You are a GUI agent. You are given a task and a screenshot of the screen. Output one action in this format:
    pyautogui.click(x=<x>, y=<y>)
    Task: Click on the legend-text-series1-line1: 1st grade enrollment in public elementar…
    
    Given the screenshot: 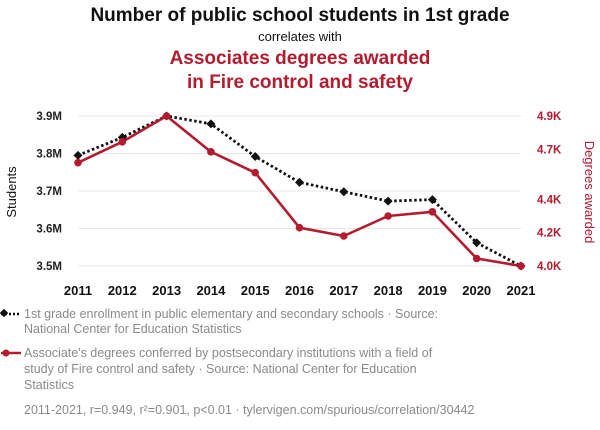 What is the action you would take?
    pyautogui.click(x=231, y=314)
    